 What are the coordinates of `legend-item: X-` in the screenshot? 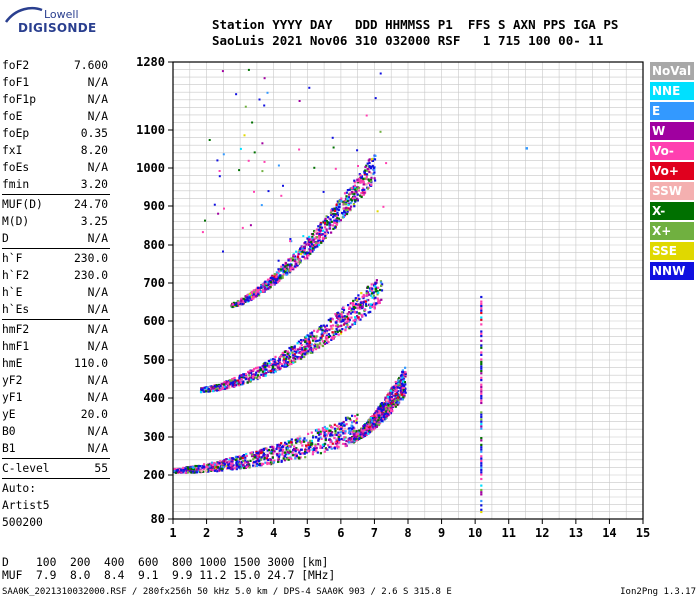 It's located at (672, 211).